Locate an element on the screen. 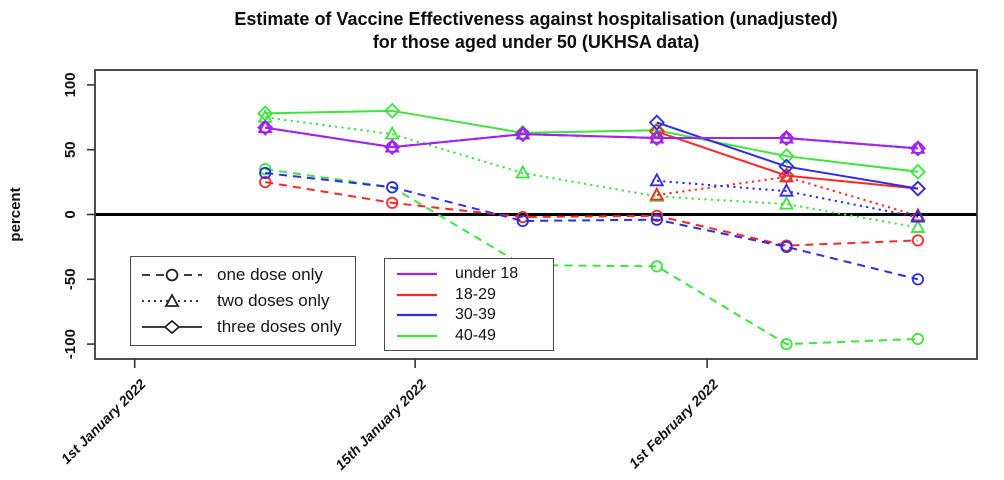 The height and width of the screenshot is (480, 1004). legend-label: one dose only is located at coordinates (270, 274).